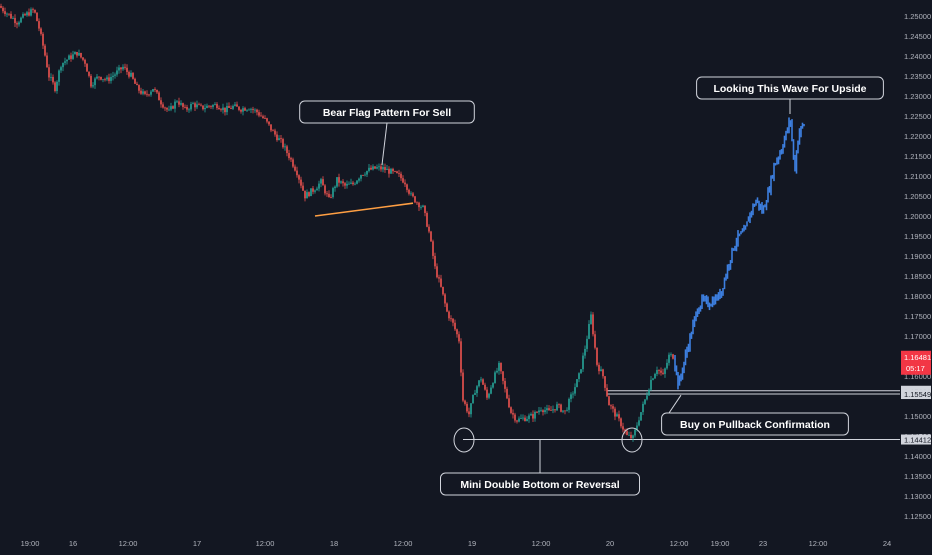 The image size is (932, 555). Describe the element at coordinates (364, 209) in the screenshot. I see `bear-flag-trendline` at that location.